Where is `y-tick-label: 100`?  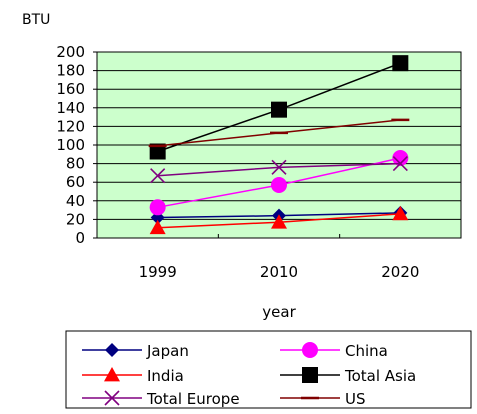
y-tick-label: 100 is located at coordinates (70, 145).